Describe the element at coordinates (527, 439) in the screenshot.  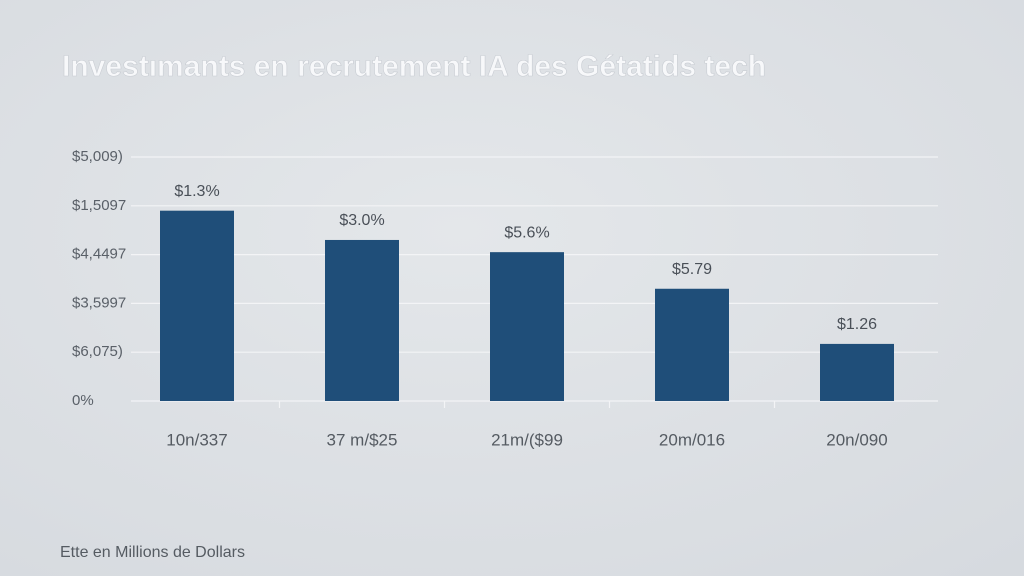
I see `x-tick-label: 21m/($99` at that location.